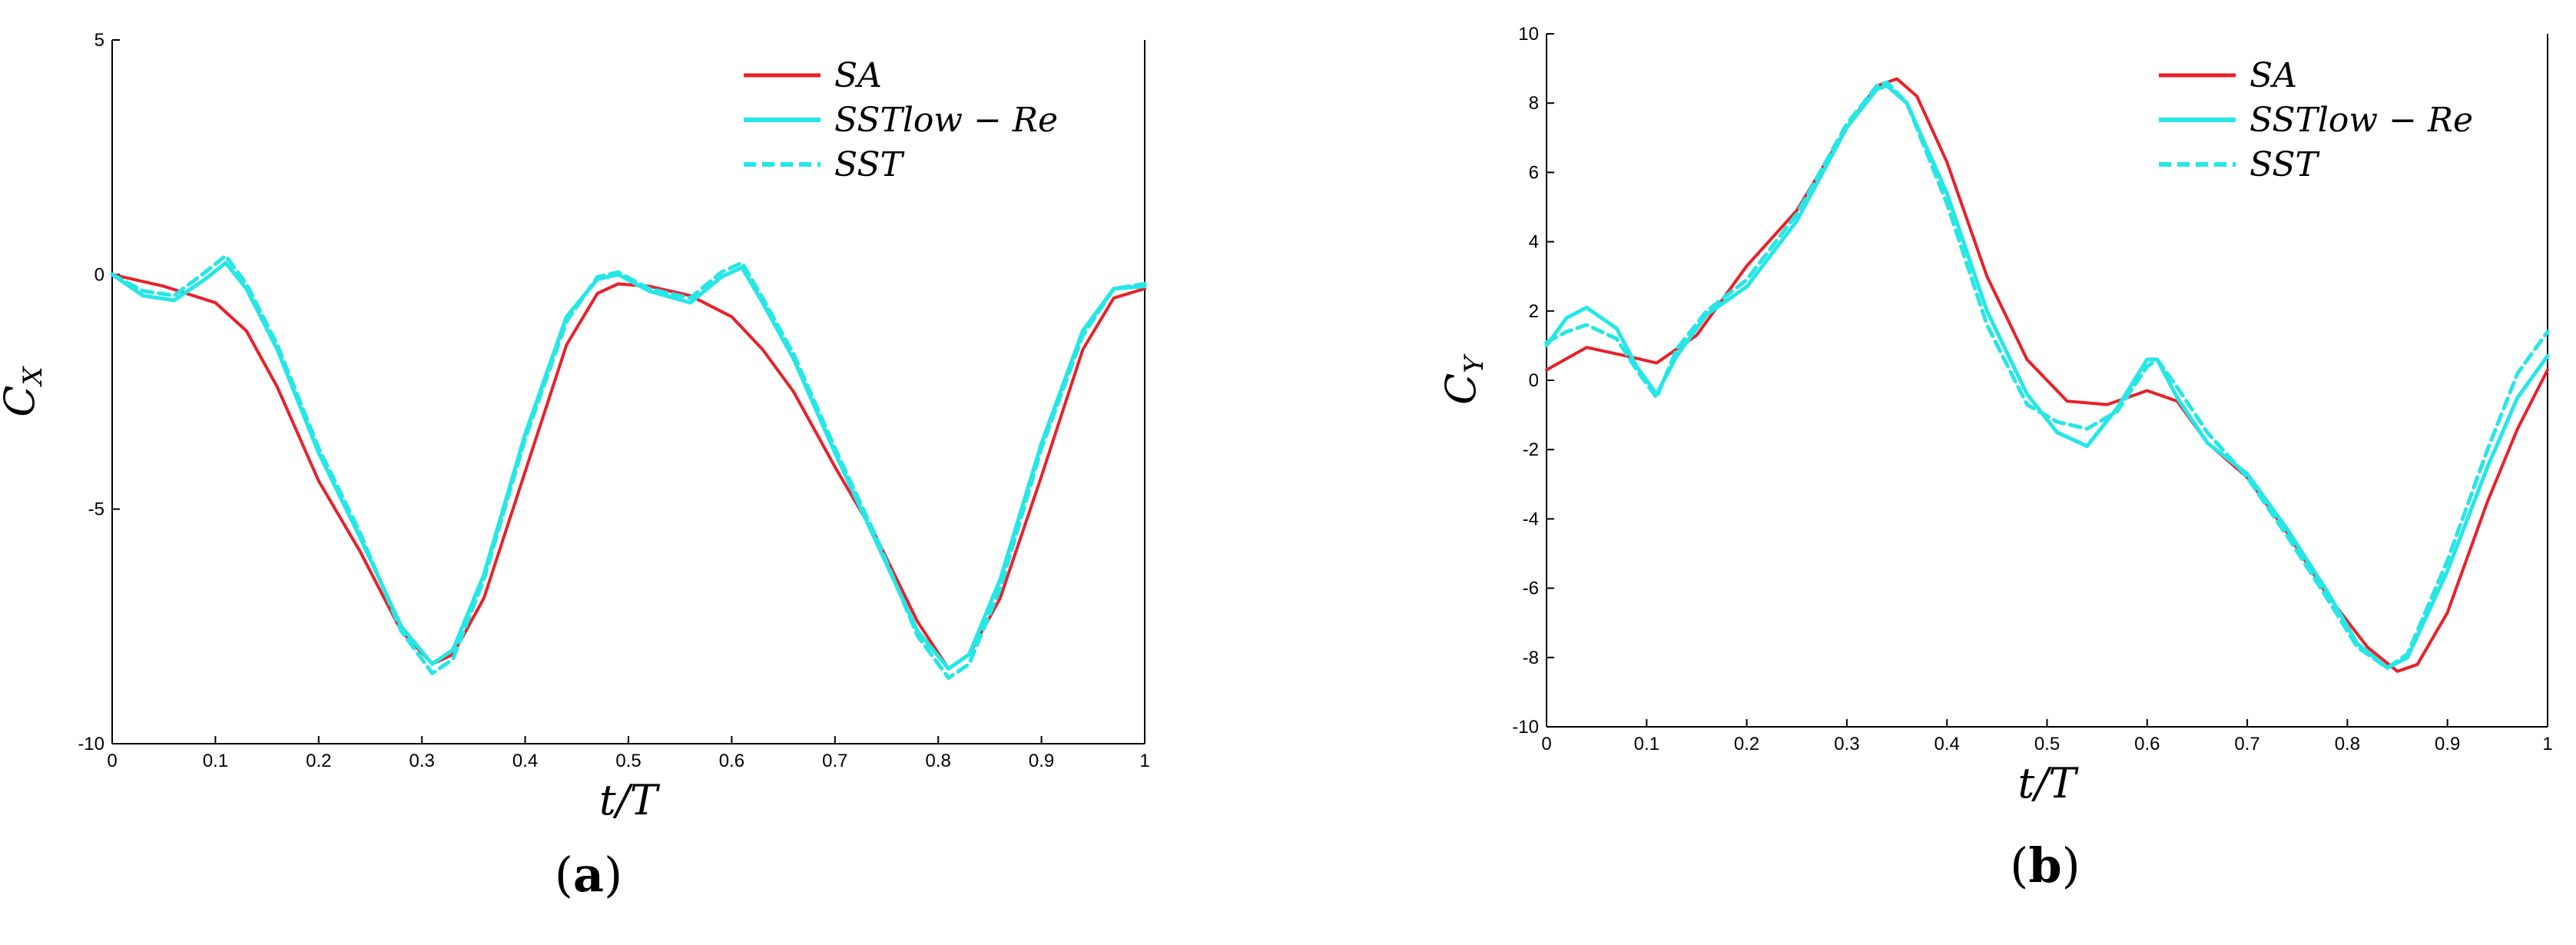 This screenshot has width=2576, height=945. I want to click on panel-a-legend-label: SST, so click(870, 164).